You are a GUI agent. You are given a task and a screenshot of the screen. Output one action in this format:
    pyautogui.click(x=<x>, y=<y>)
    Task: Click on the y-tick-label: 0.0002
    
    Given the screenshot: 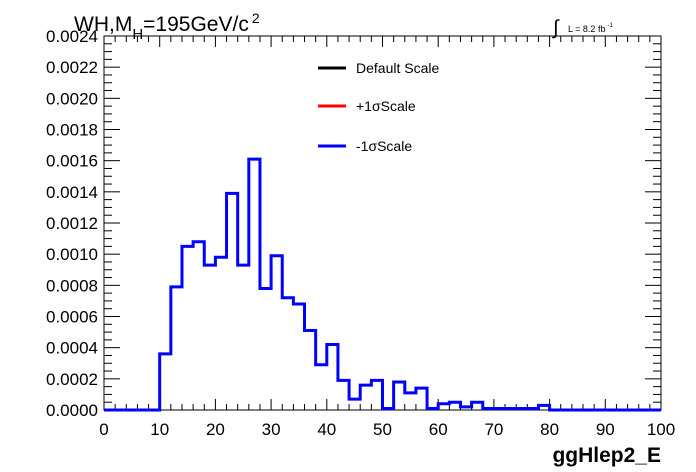 What is the action you would take?
    pyautogui.click(x=72, y=379)
    